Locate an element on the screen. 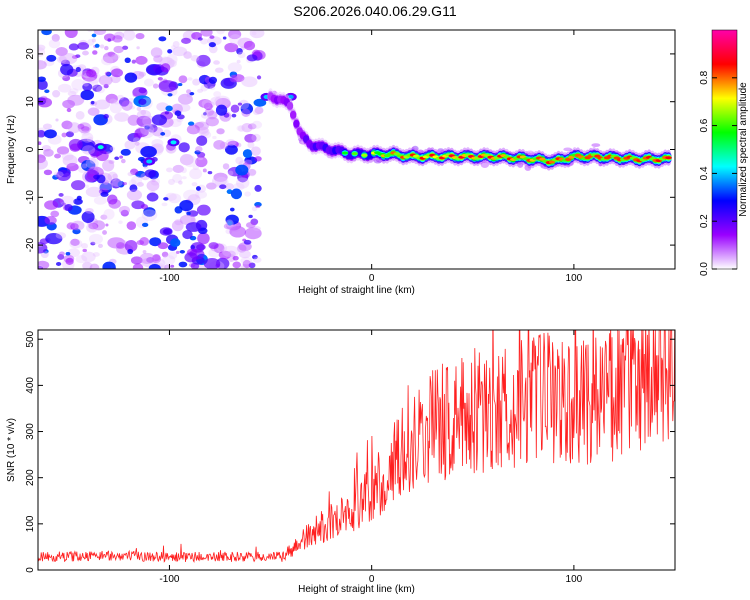 This screenshot has height=600, width=750. x-tick-label: 100 is located at coordinates (574, 278).